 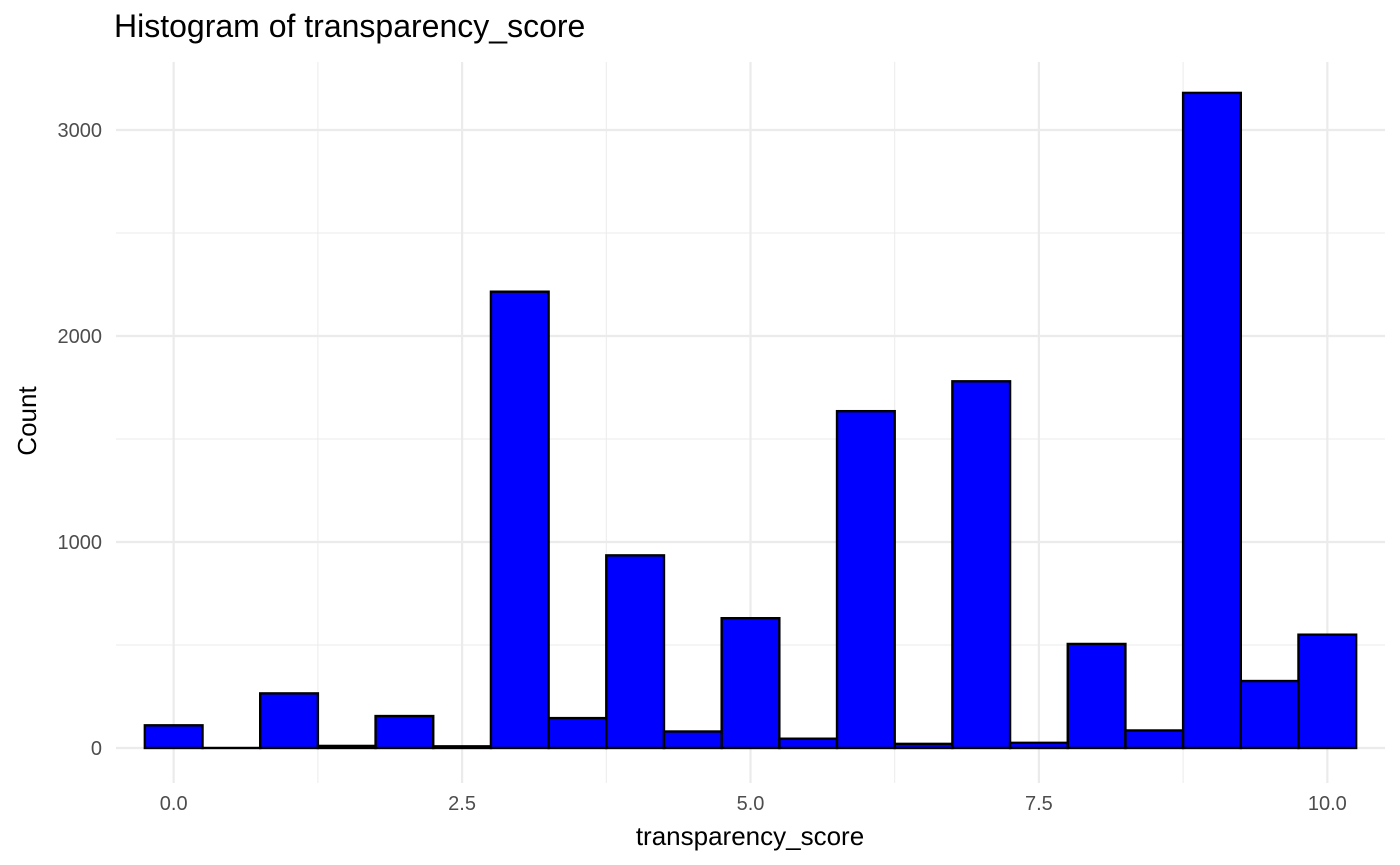 I want to click on y-tick-label: 0, so click(x=96, y=749).